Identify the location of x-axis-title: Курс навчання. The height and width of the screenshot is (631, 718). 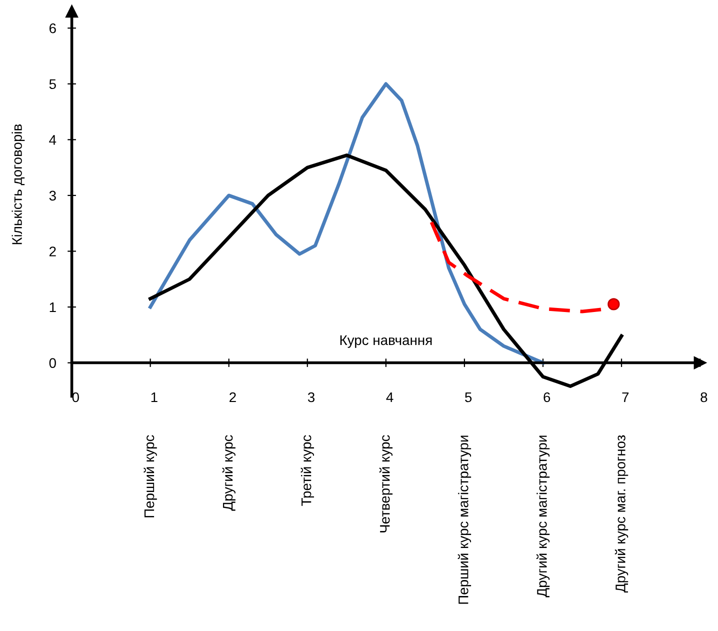
(386, 341).